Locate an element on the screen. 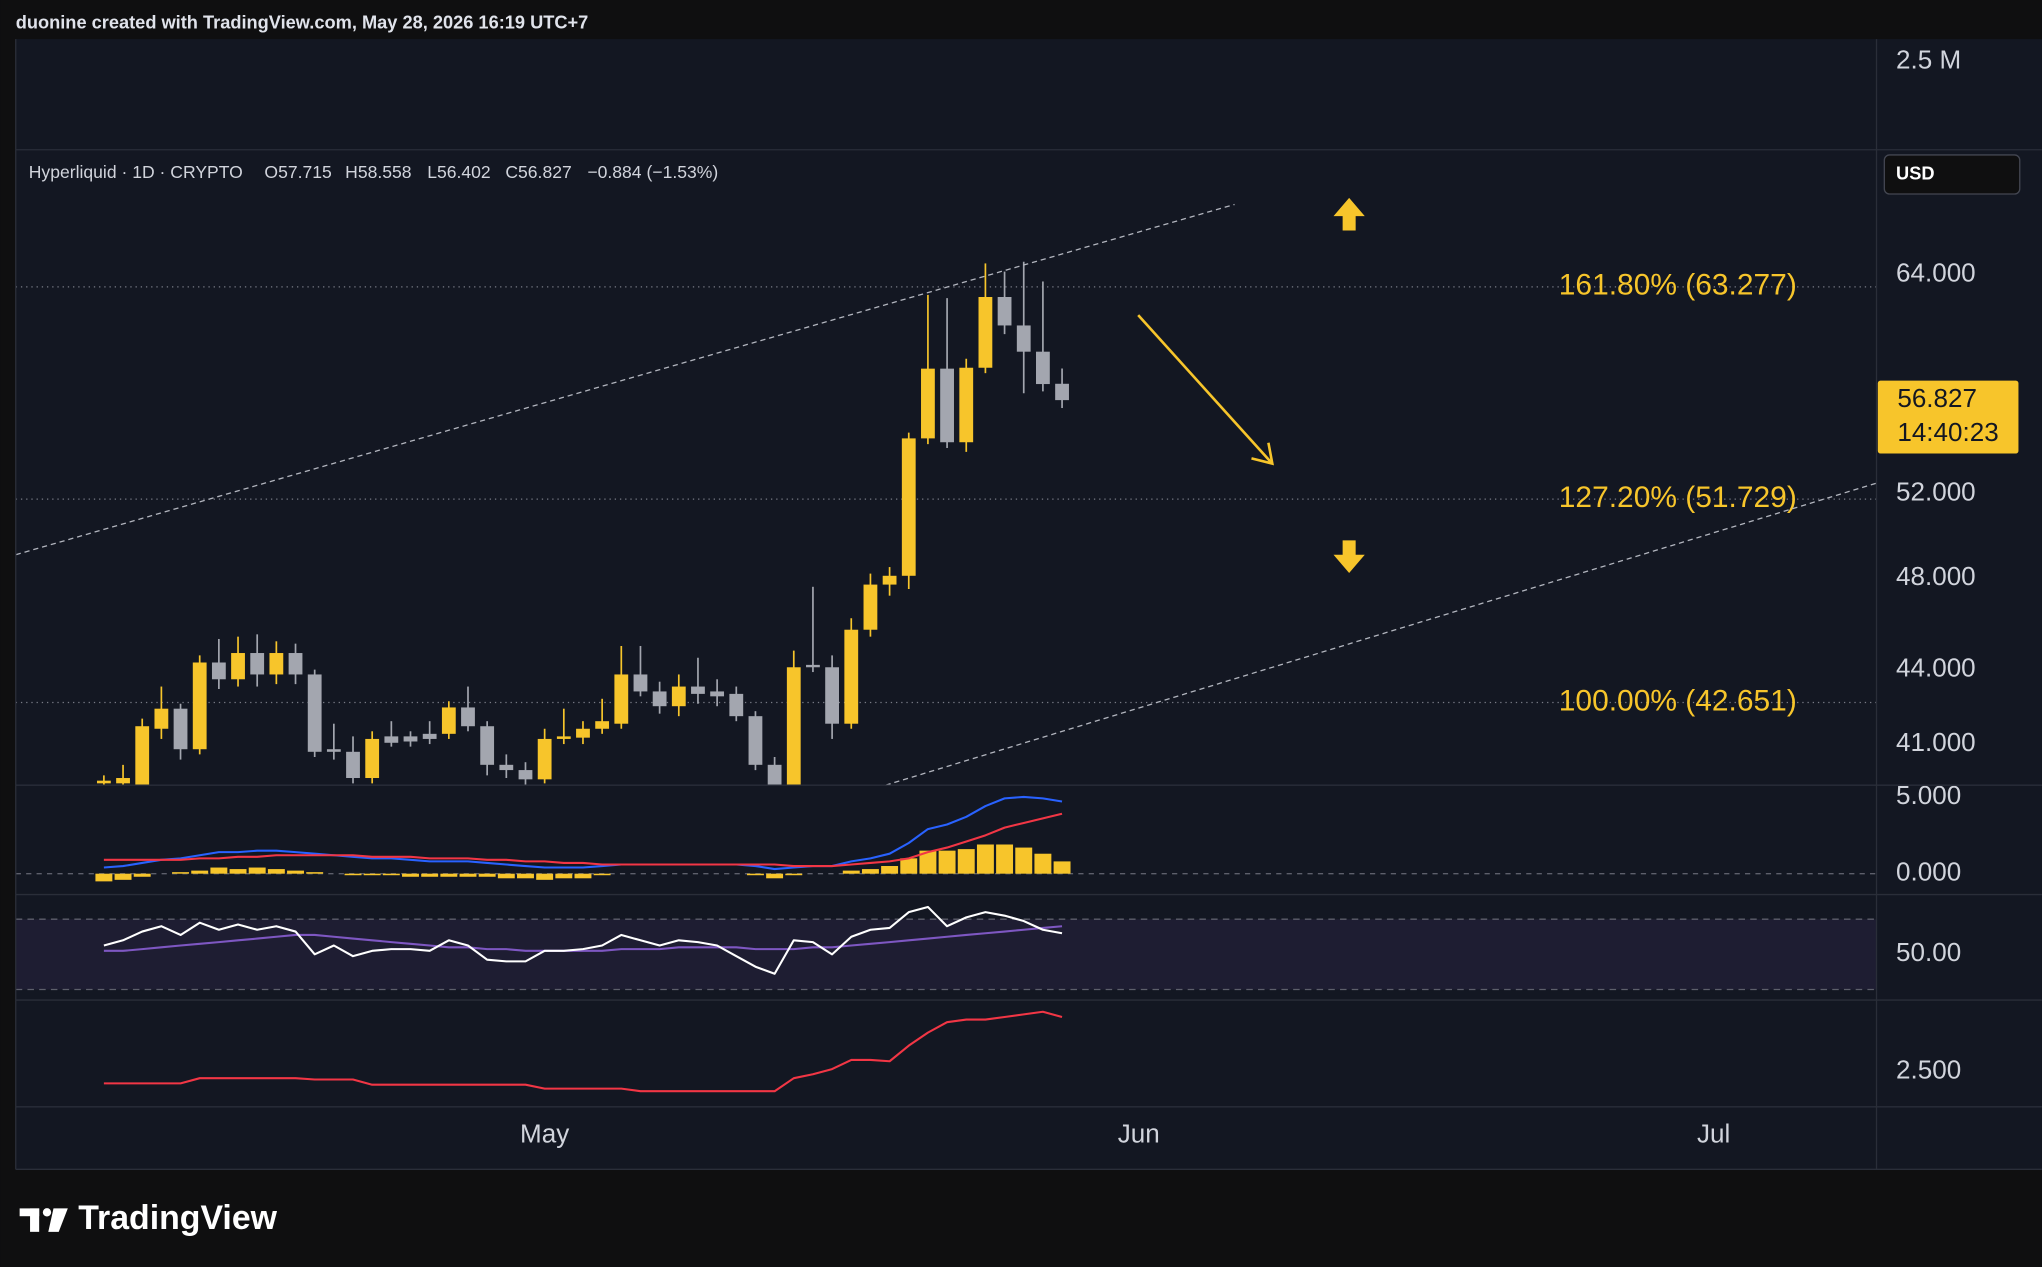  legend-ohlc: L56.402 is located at coordinates (458, 172).